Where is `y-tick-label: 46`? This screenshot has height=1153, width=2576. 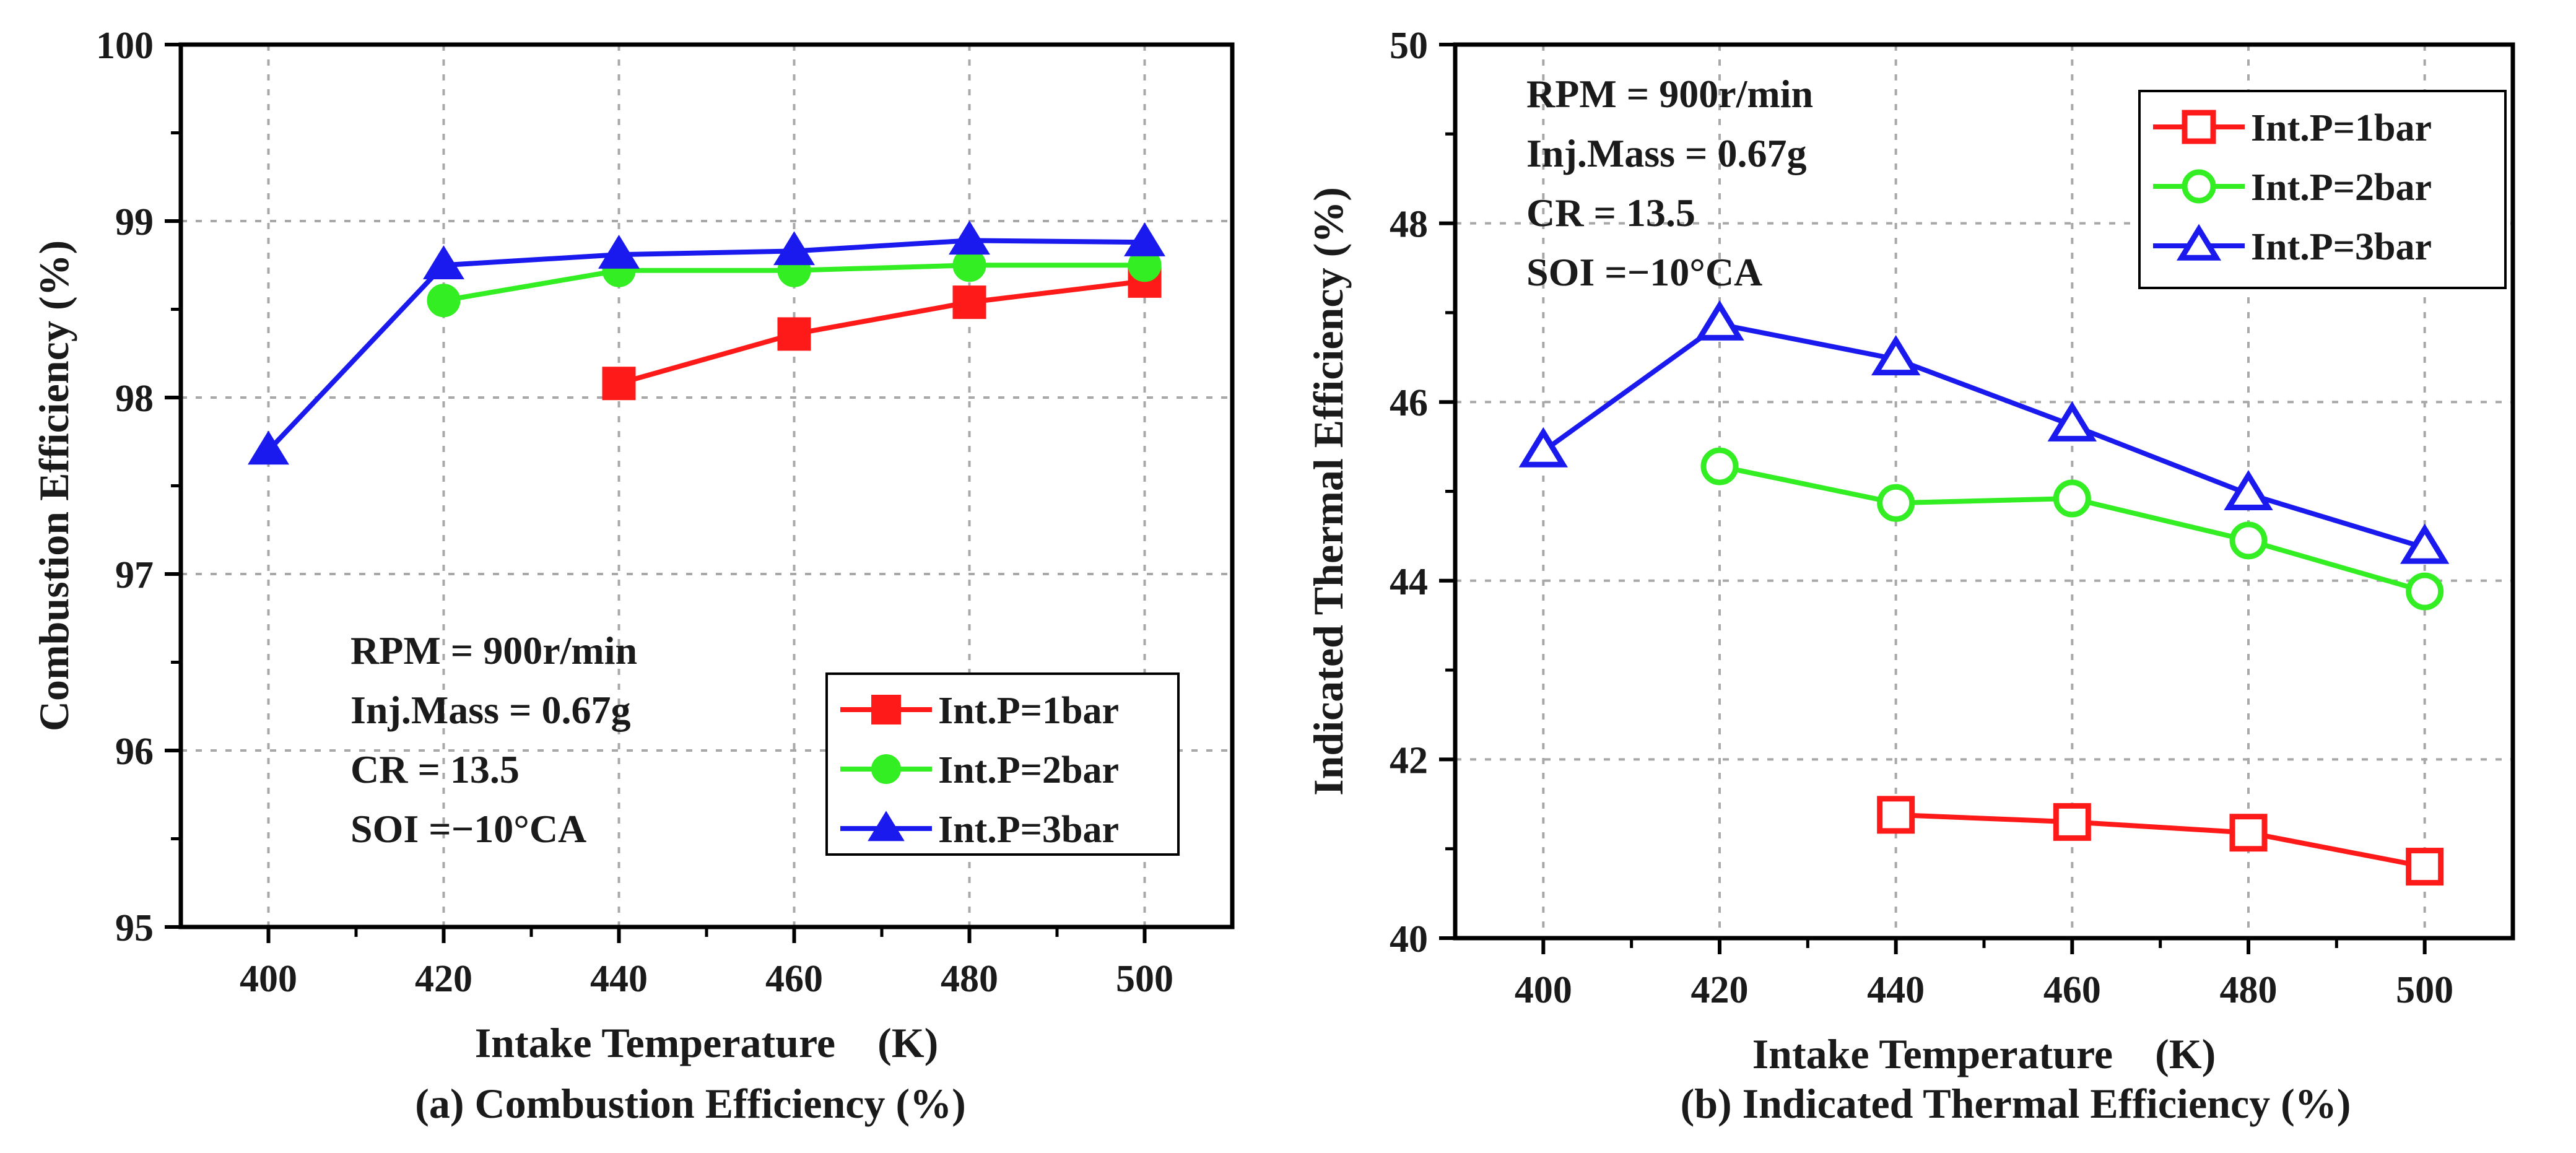 y-tick-label: 46 is located at coordinates (1409, 403).